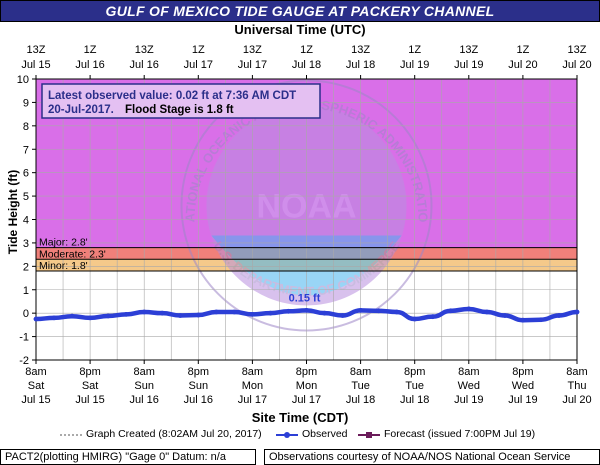 This screenshot has height=465, width=600. Describe the element at coordinates (81, 110) in the screenshot. I see `info-line-2-date: 20-Jul-2017.` at that location.